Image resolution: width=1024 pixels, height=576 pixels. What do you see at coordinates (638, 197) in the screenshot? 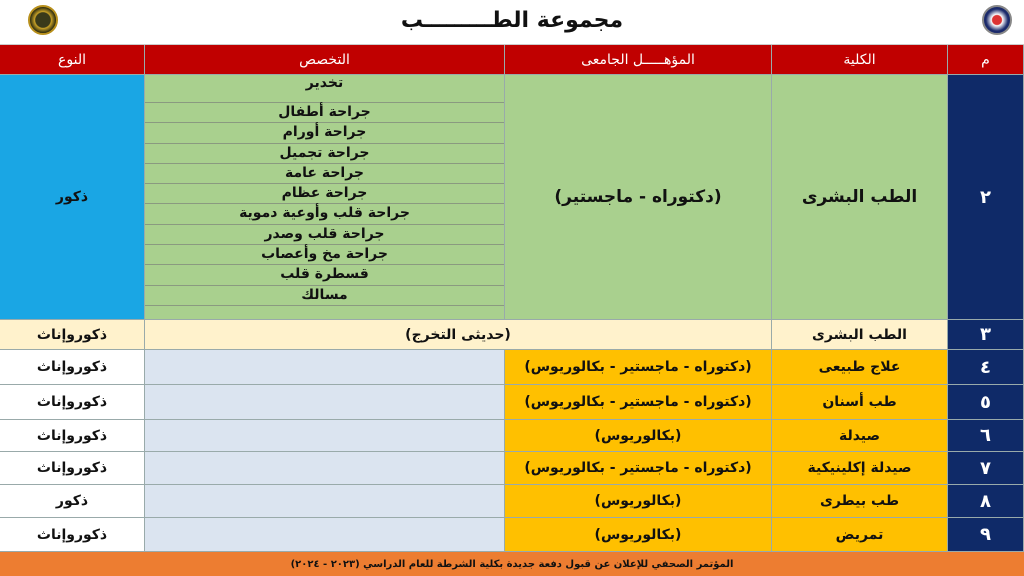
I see `degree-cell: (دكتوراه - ماجستير)` at bounding box center [638, 197].